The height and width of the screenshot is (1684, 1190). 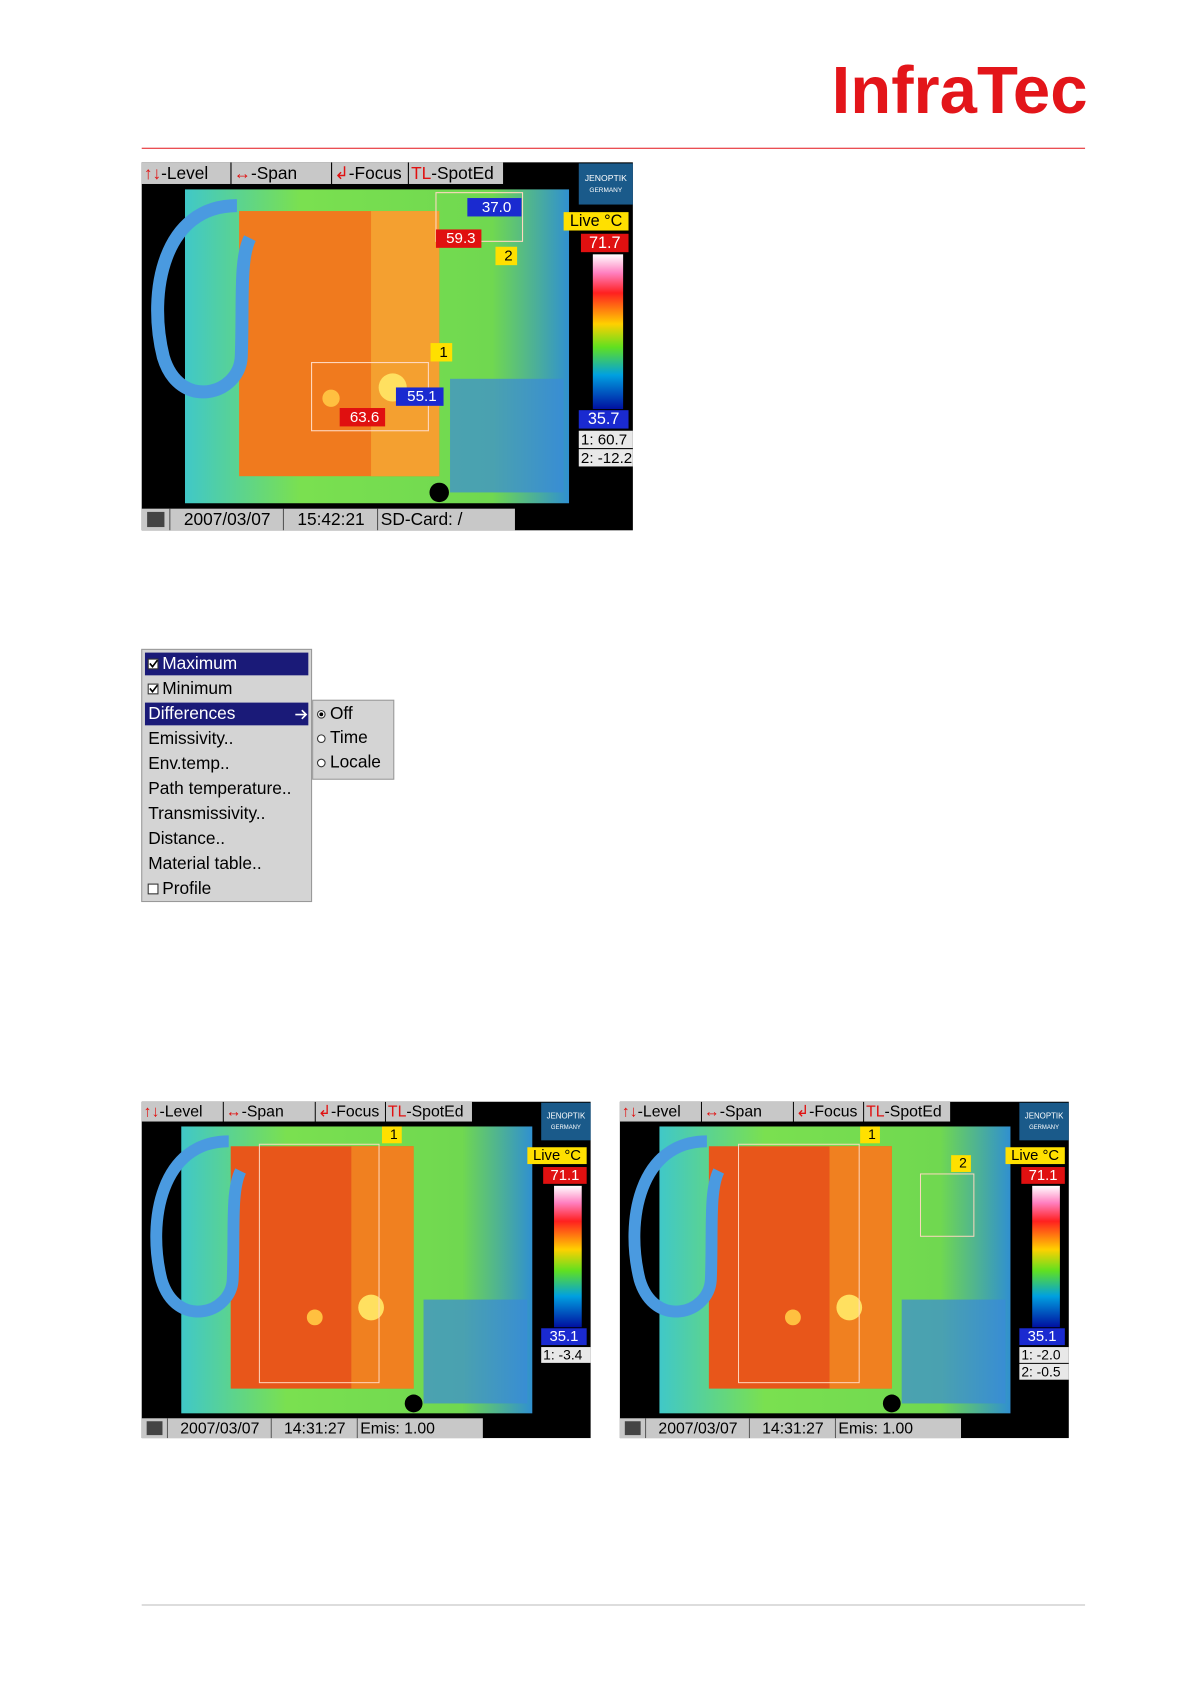 I want to click on marker-label: 55.1, so click(x=421, y=396).